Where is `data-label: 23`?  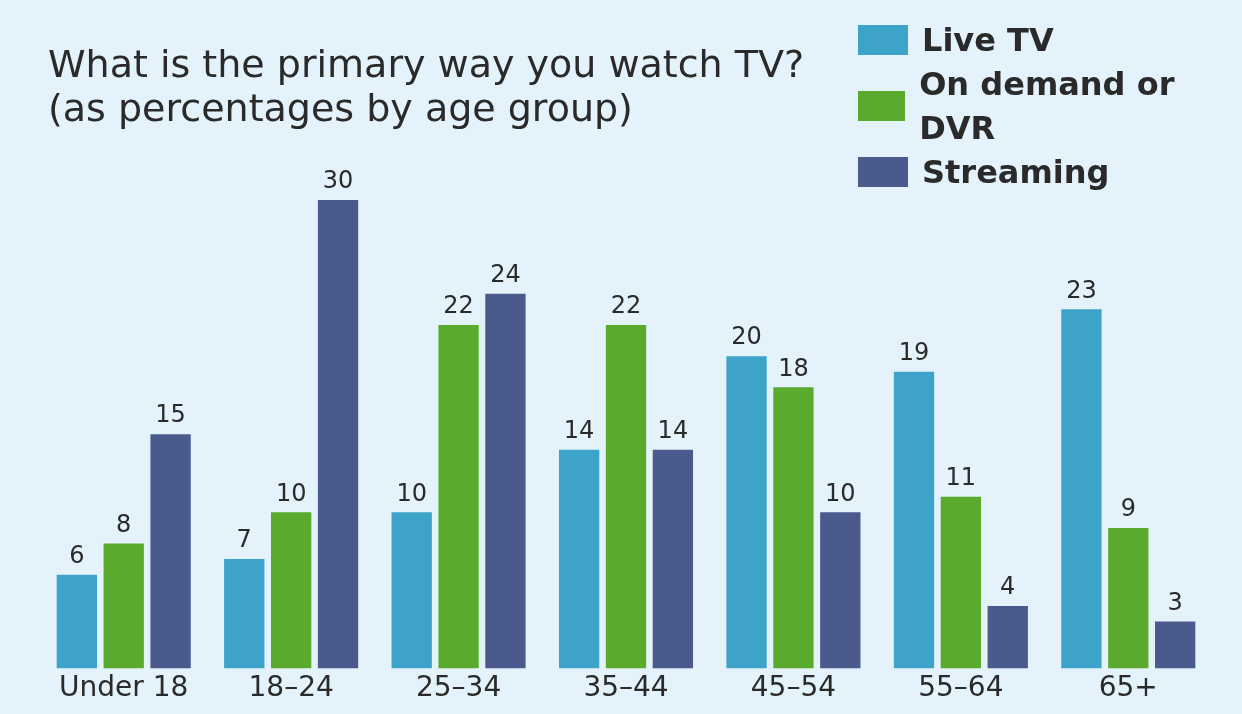 data-label: 23 is located at coordinates (1081, 289).